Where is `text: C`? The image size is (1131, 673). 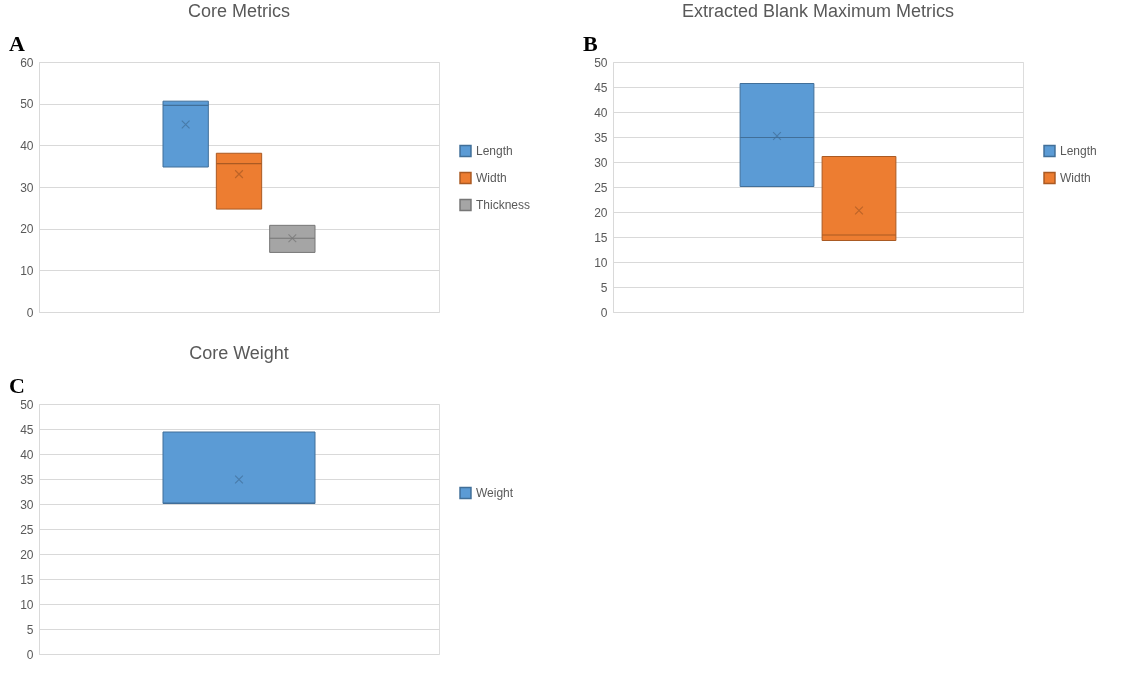 text: C is located at coordinates (17, 385).